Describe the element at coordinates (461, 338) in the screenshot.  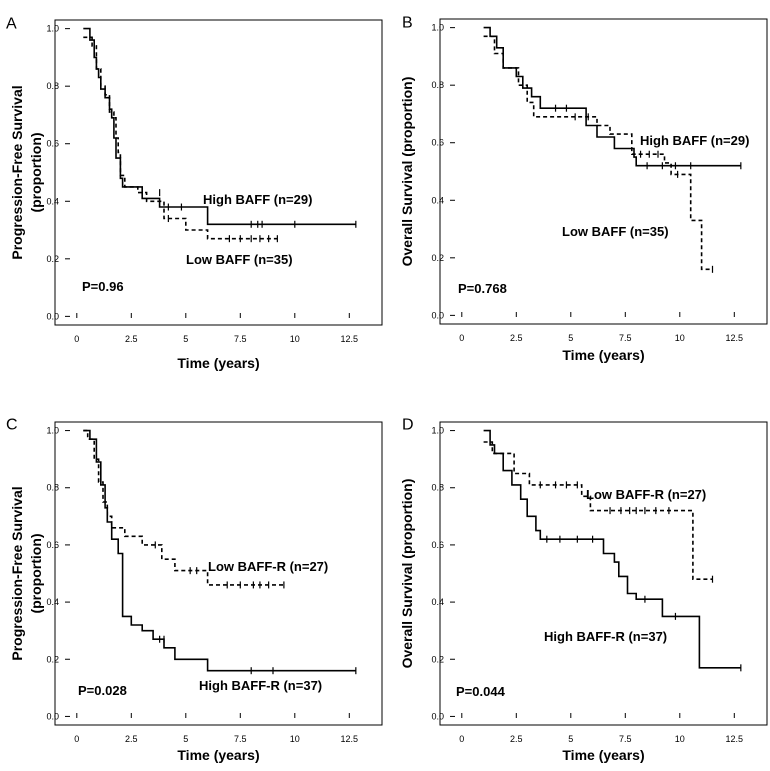
I see `panel-b-xtick-label: 0` at that location.